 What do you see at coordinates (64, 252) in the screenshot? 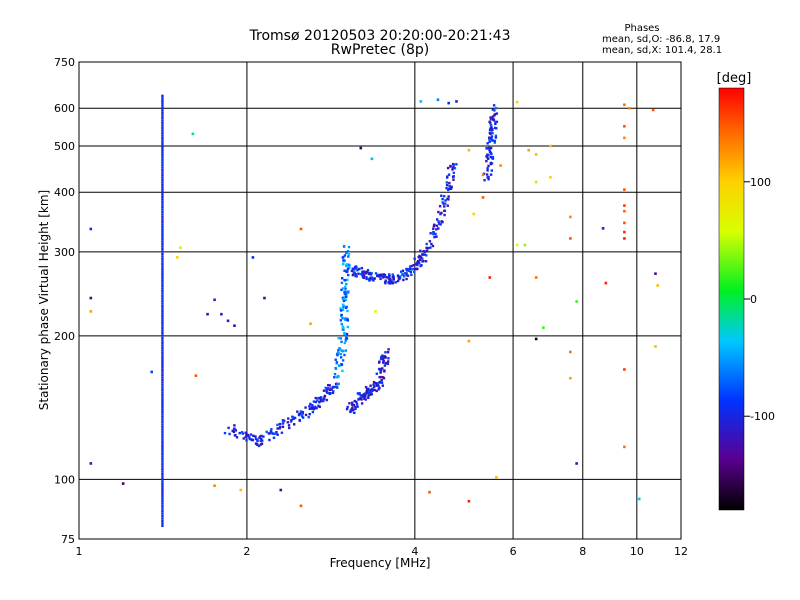
I see `y-tick-label: 300` at bounding box center [64, 252].